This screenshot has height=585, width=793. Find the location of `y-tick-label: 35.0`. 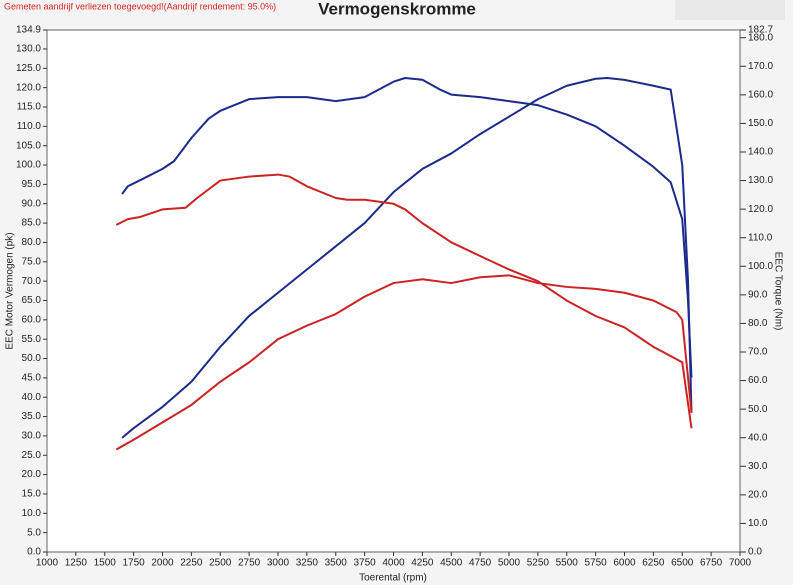

y-tick-label: 35.0 is located at coordinates (32, 416).